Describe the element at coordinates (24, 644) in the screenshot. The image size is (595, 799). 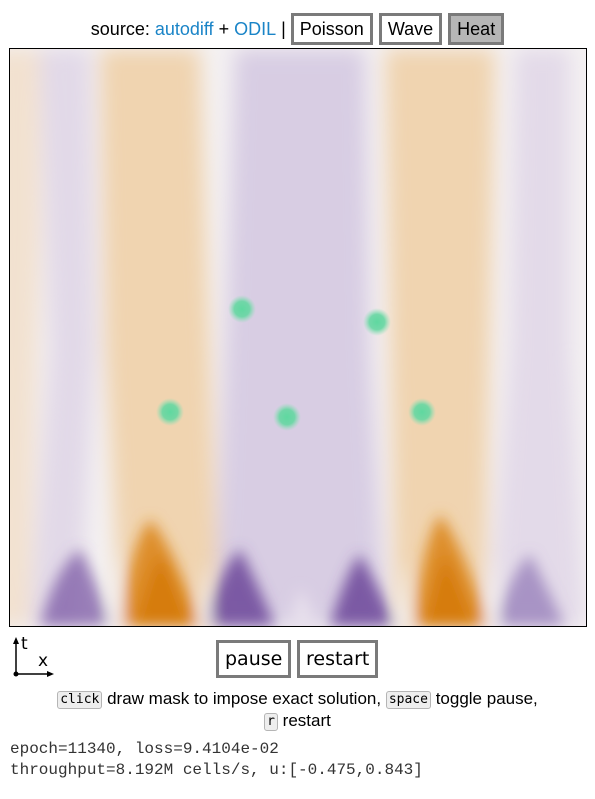
I see `t-axis-label: t` at that location.